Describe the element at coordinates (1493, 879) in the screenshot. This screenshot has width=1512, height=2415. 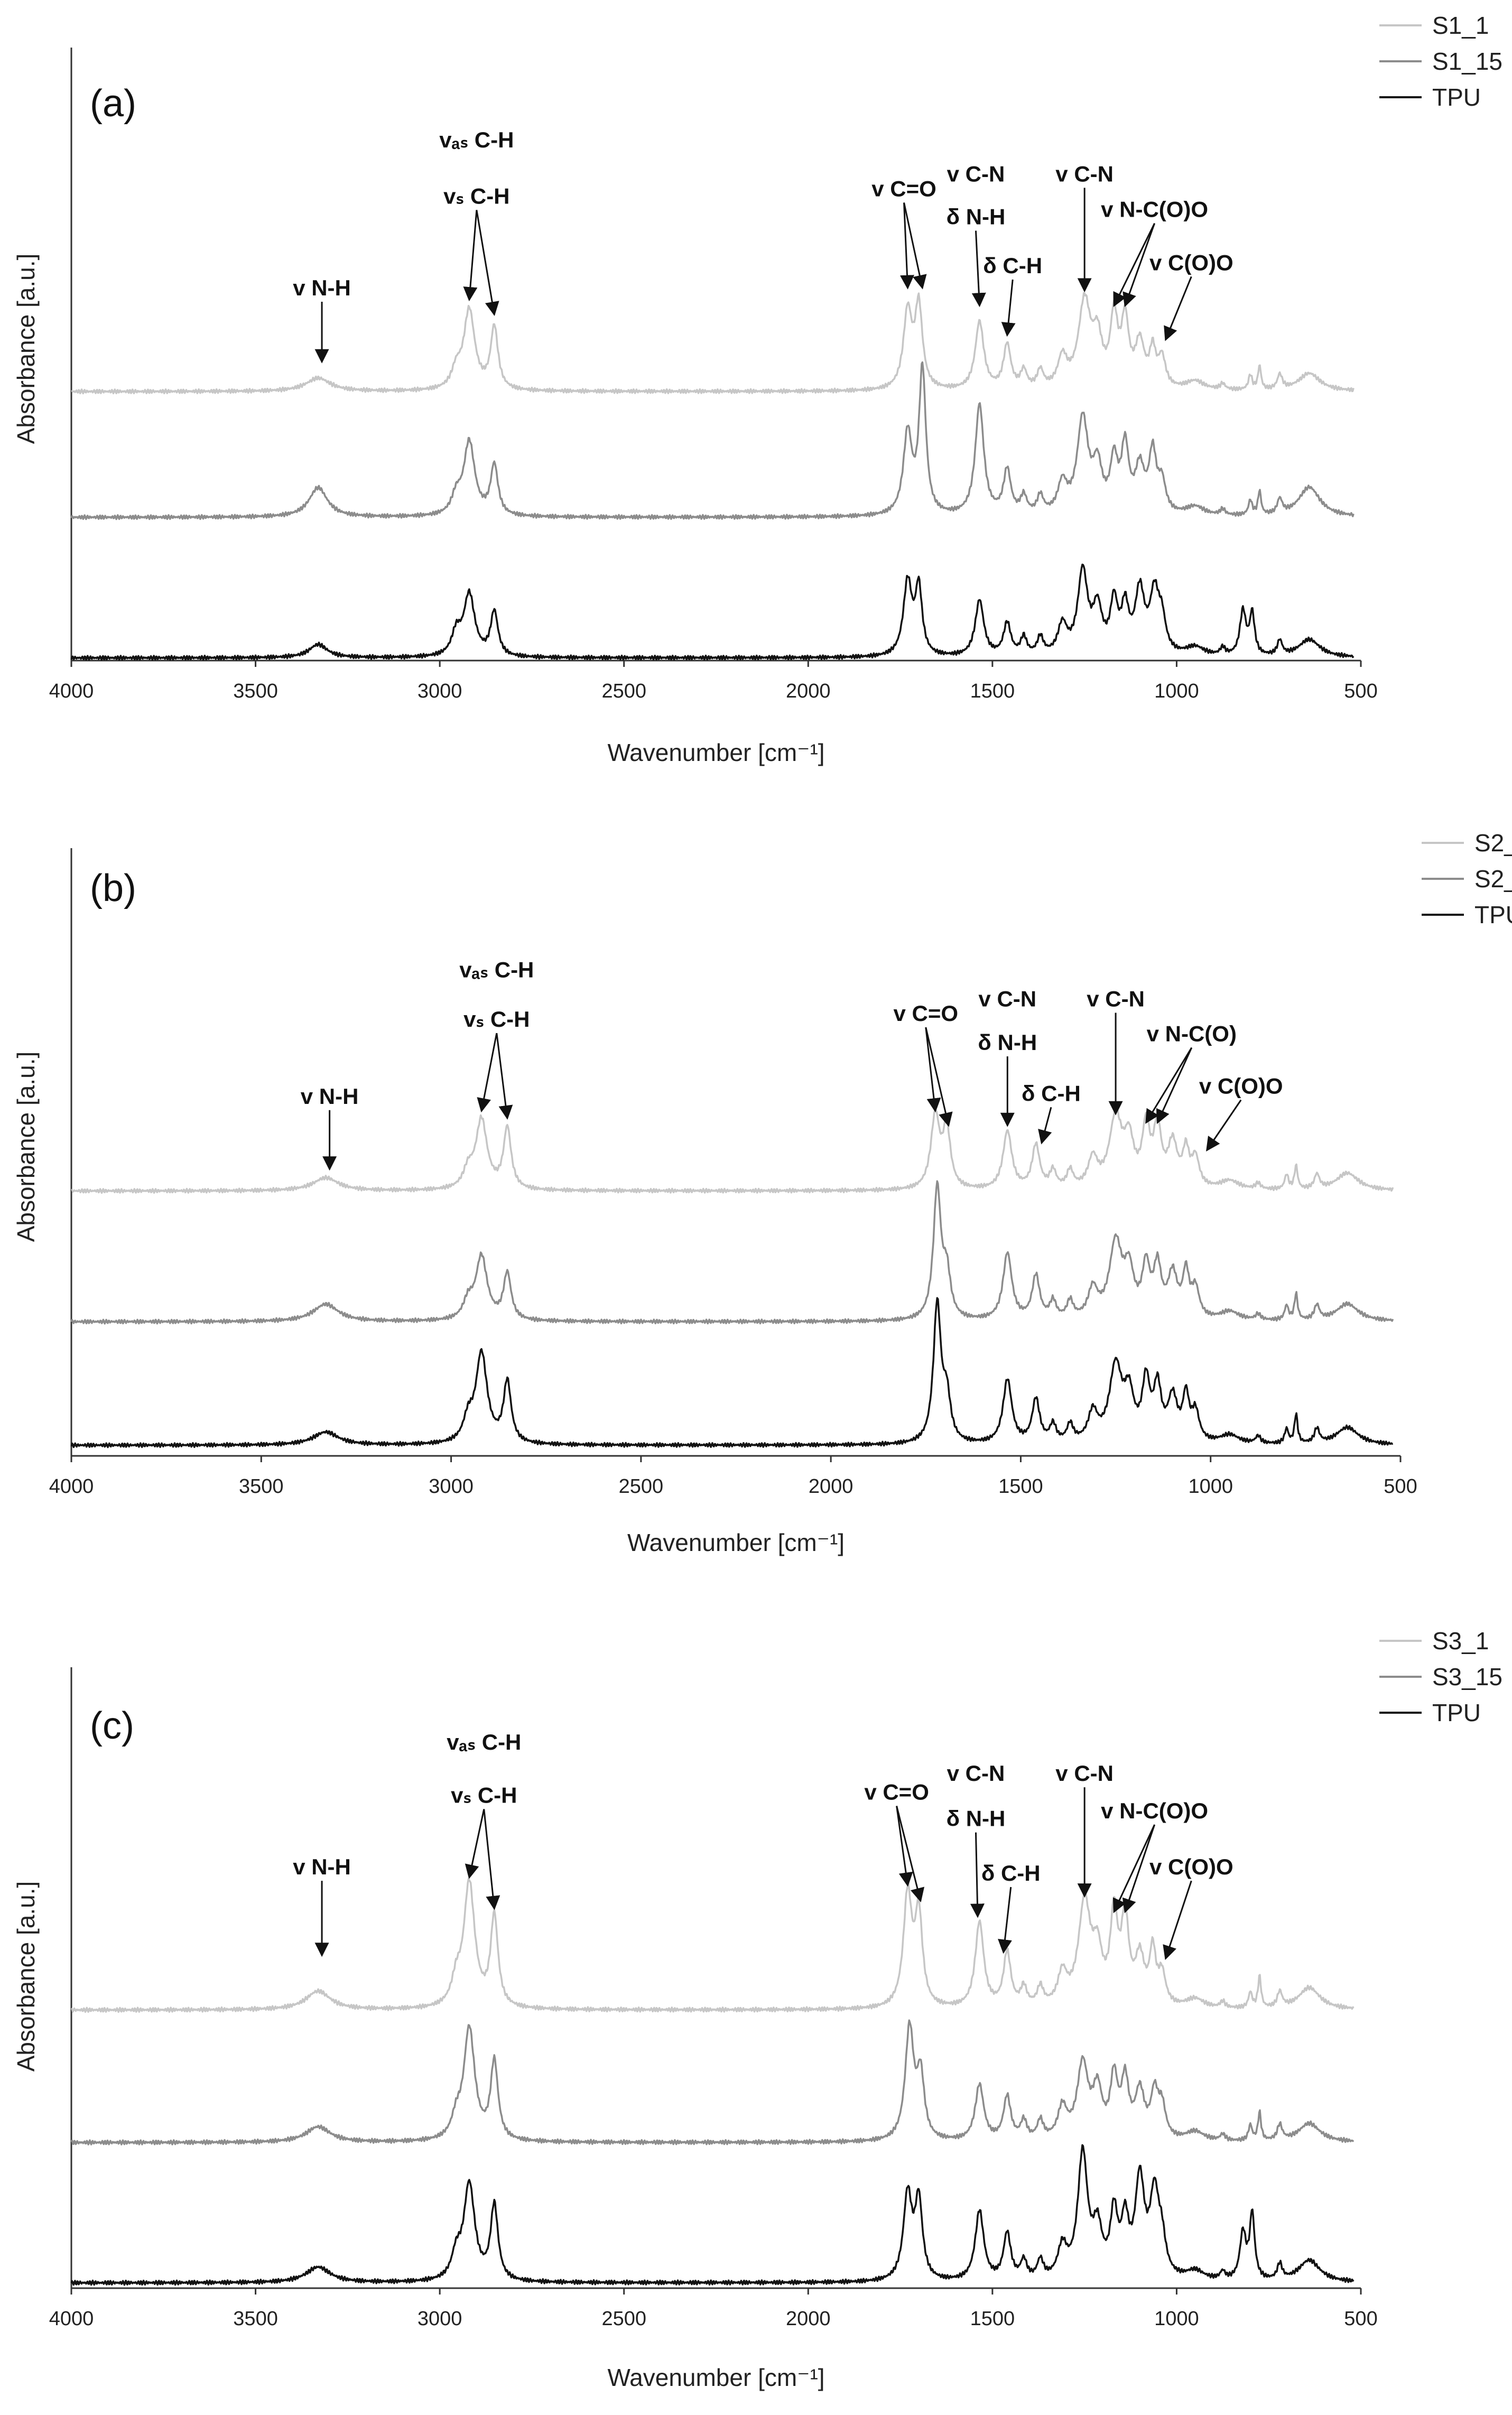
I see `legend-entry: S2_15` at that location.